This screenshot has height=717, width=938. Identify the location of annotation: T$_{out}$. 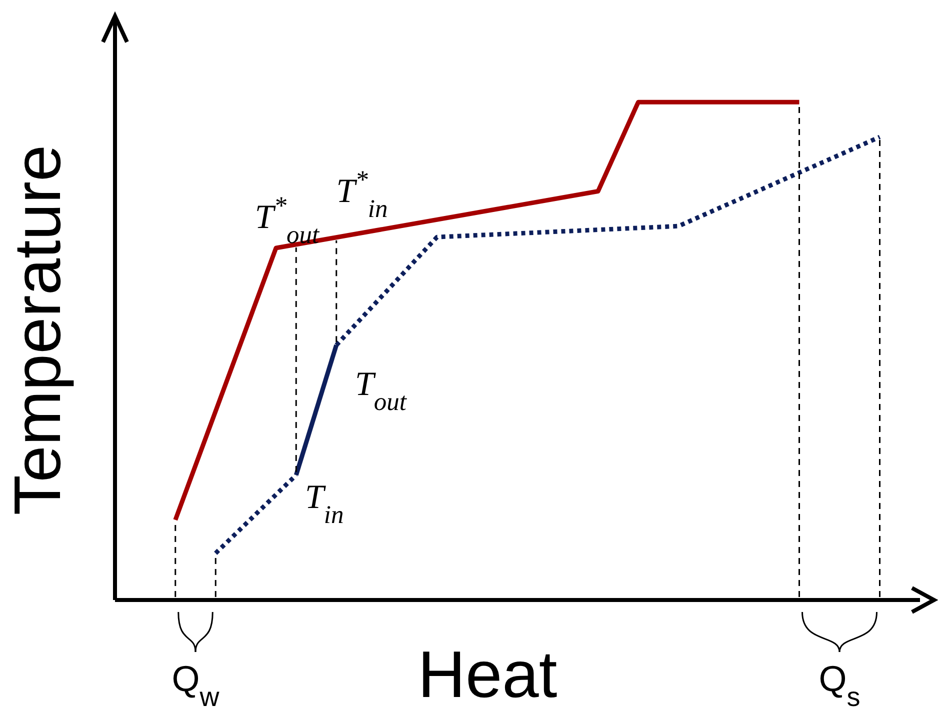
(381, 391).